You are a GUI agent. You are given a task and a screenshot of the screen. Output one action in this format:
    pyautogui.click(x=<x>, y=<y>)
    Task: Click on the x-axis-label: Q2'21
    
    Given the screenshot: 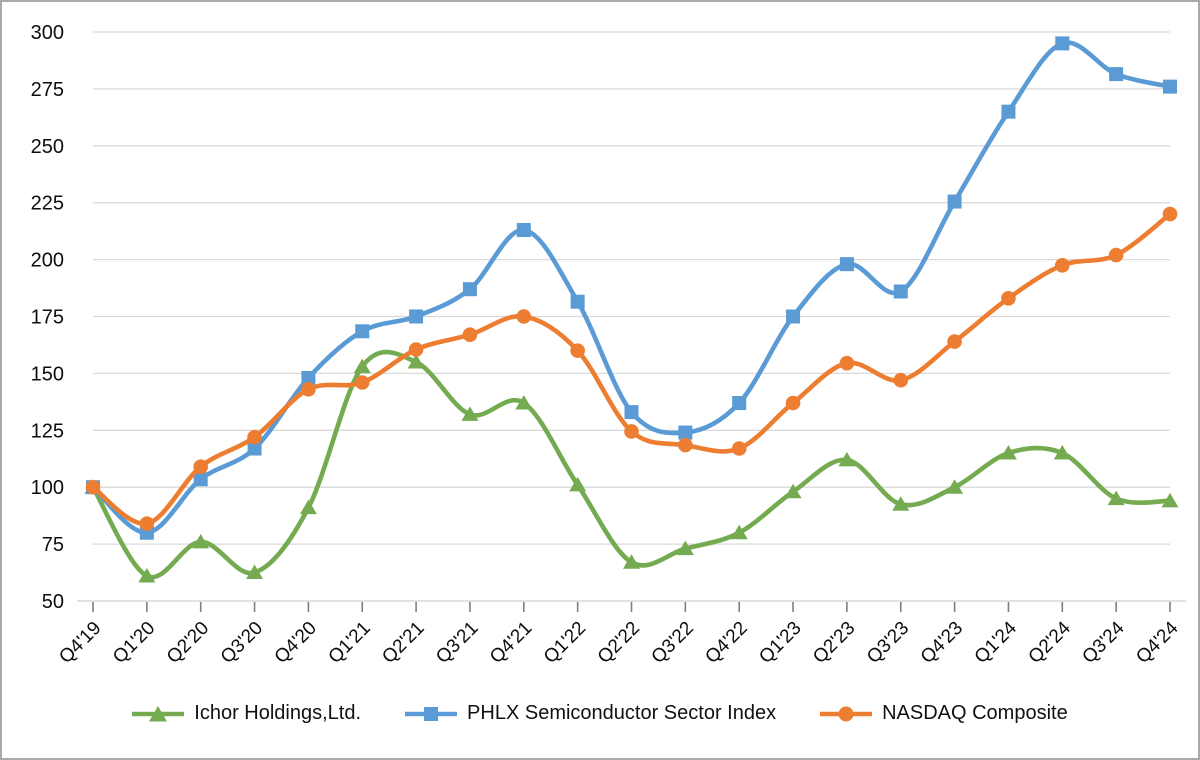 What is the action you would take?
    pyautogui.click(x=403, y=643)
    